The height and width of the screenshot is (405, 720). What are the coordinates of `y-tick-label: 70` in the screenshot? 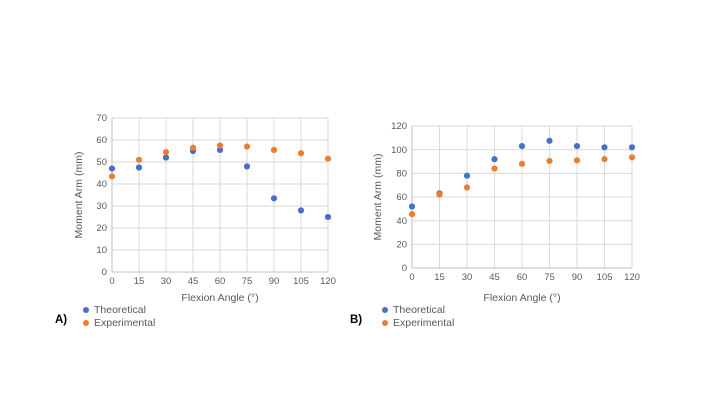 It's located at (101, 118).